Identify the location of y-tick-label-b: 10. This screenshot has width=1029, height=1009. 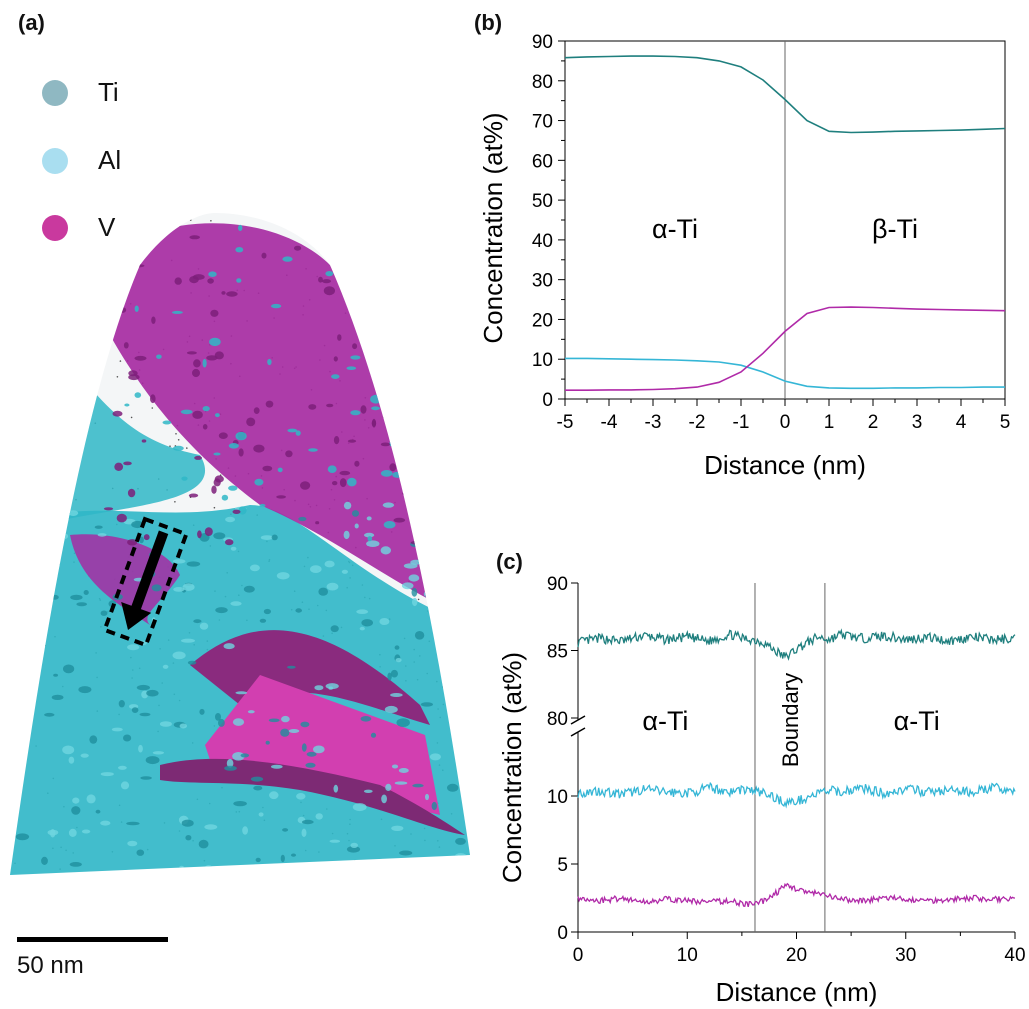
(542, 360).